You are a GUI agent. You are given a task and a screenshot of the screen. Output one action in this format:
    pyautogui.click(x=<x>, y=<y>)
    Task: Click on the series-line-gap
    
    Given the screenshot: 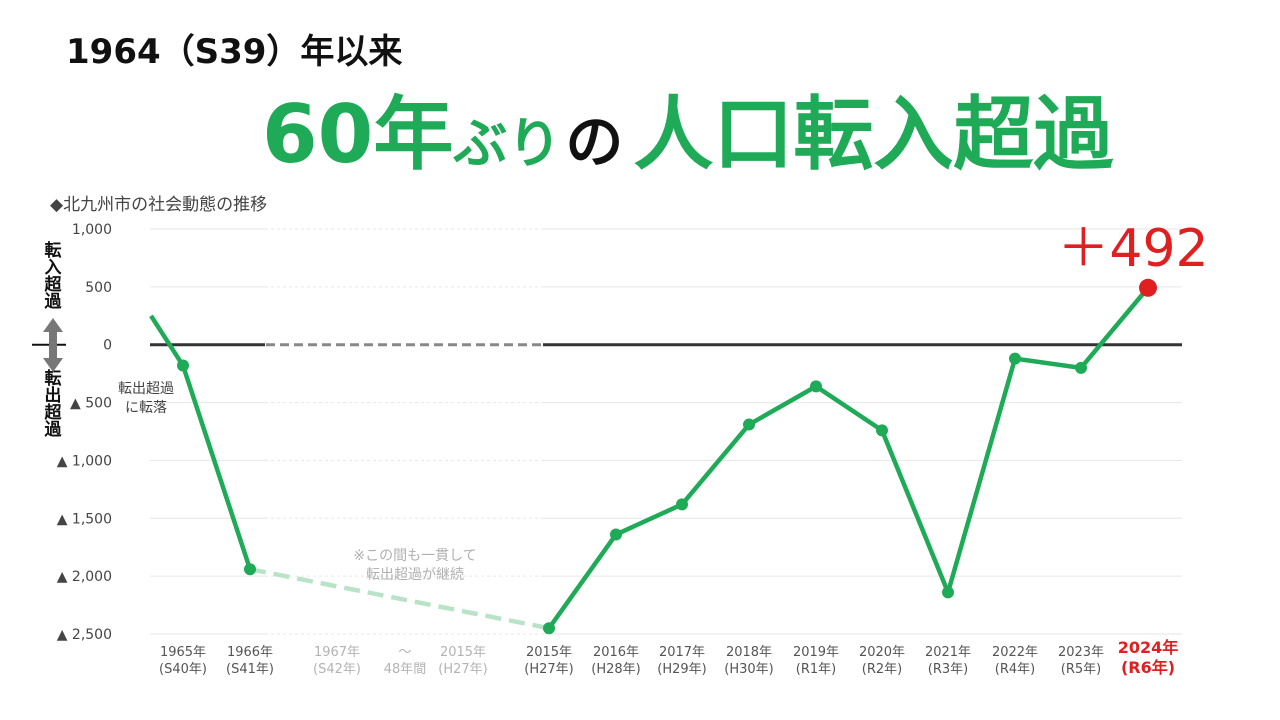 What is the action you would take?
    pyautogui.click(x=399, y=598)
    